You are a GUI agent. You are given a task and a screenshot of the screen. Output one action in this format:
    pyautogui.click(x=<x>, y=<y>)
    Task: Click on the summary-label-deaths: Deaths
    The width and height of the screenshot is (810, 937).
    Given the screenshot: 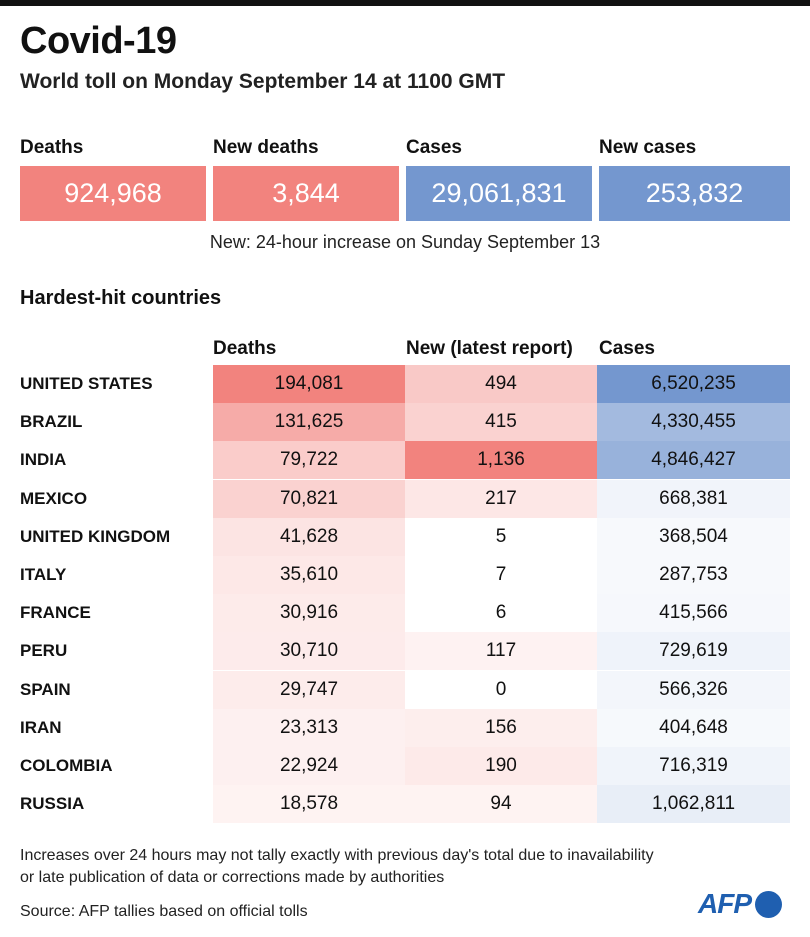 What is the action you would take?
    pyautogui.click(x=52, y=147)
    